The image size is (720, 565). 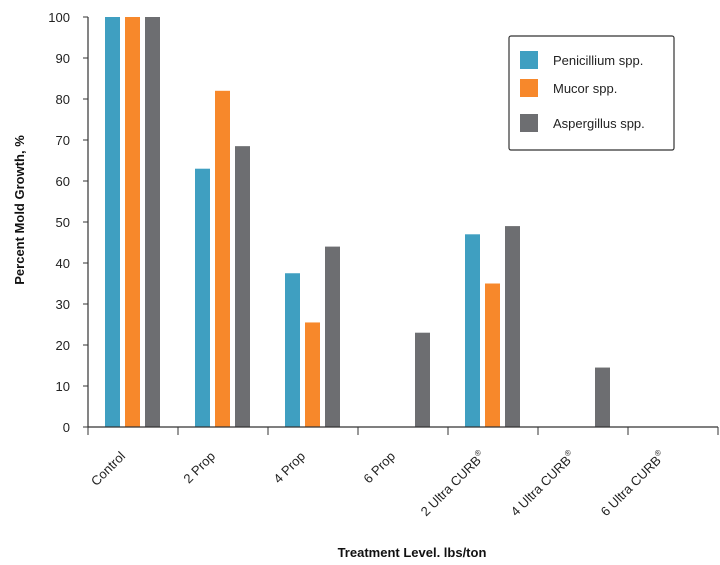 What do you see at coordinates (59, 17) in the screenshot?
I see `y-tick-label: 100` at bounding box center [59, 17].